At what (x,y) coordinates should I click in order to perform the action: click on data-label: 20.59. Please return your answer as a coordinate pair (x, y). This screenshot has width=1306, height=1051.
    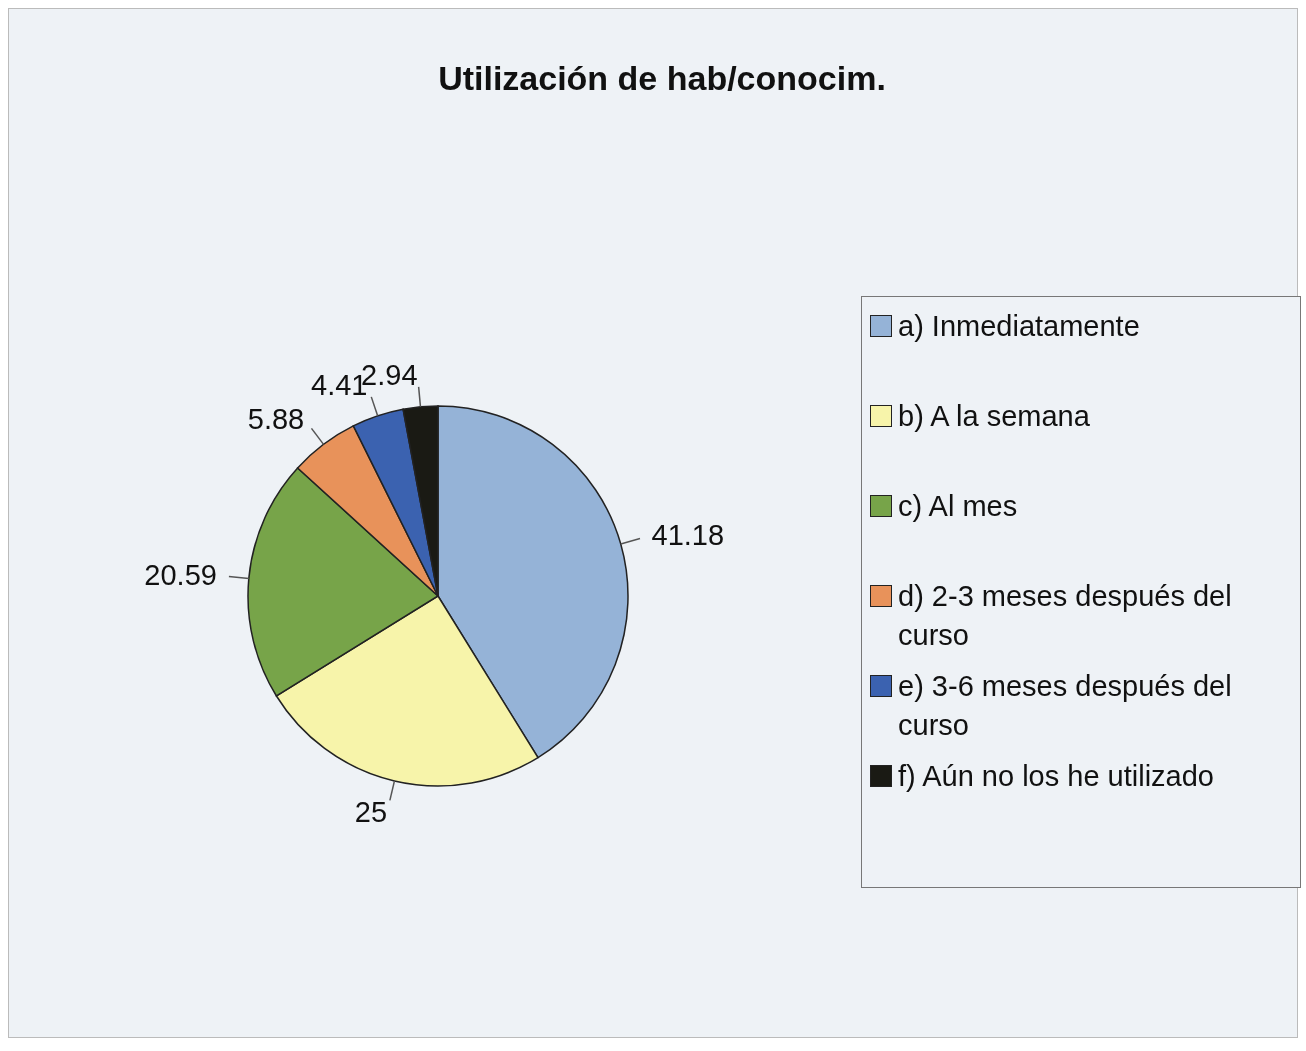
    Looking at the image, I should click on (180, 575).